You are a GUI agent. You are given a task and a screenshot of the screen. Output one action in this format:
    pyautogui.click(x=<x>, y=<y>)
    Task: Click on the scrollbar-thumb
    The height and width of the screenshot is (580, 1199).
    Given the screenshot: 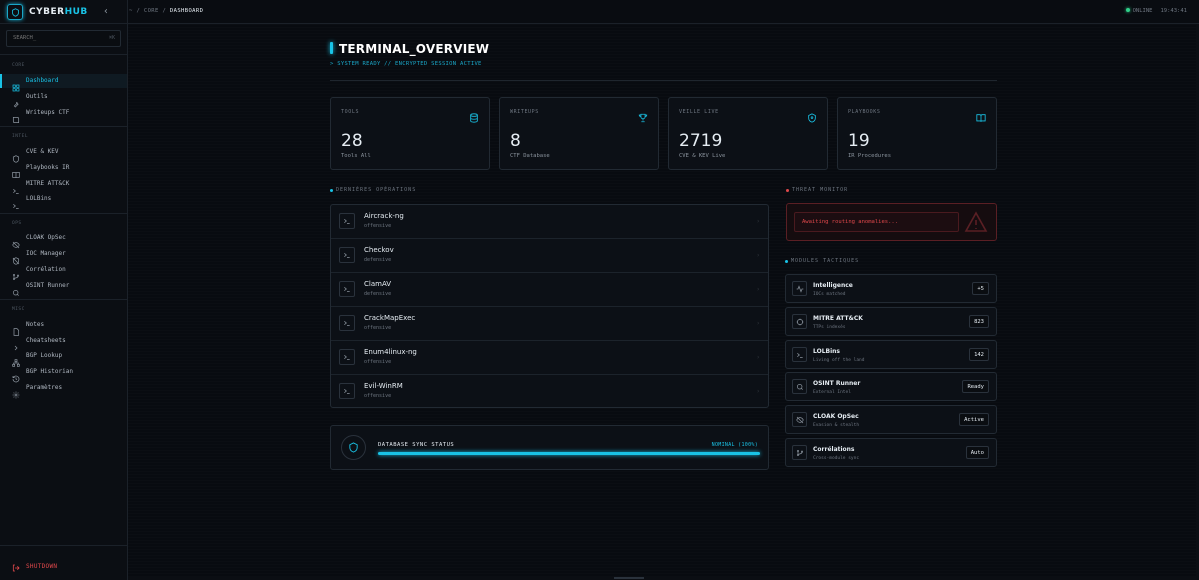 What is the action you would take?
    pyautogui.click(x=629, y=578)
    